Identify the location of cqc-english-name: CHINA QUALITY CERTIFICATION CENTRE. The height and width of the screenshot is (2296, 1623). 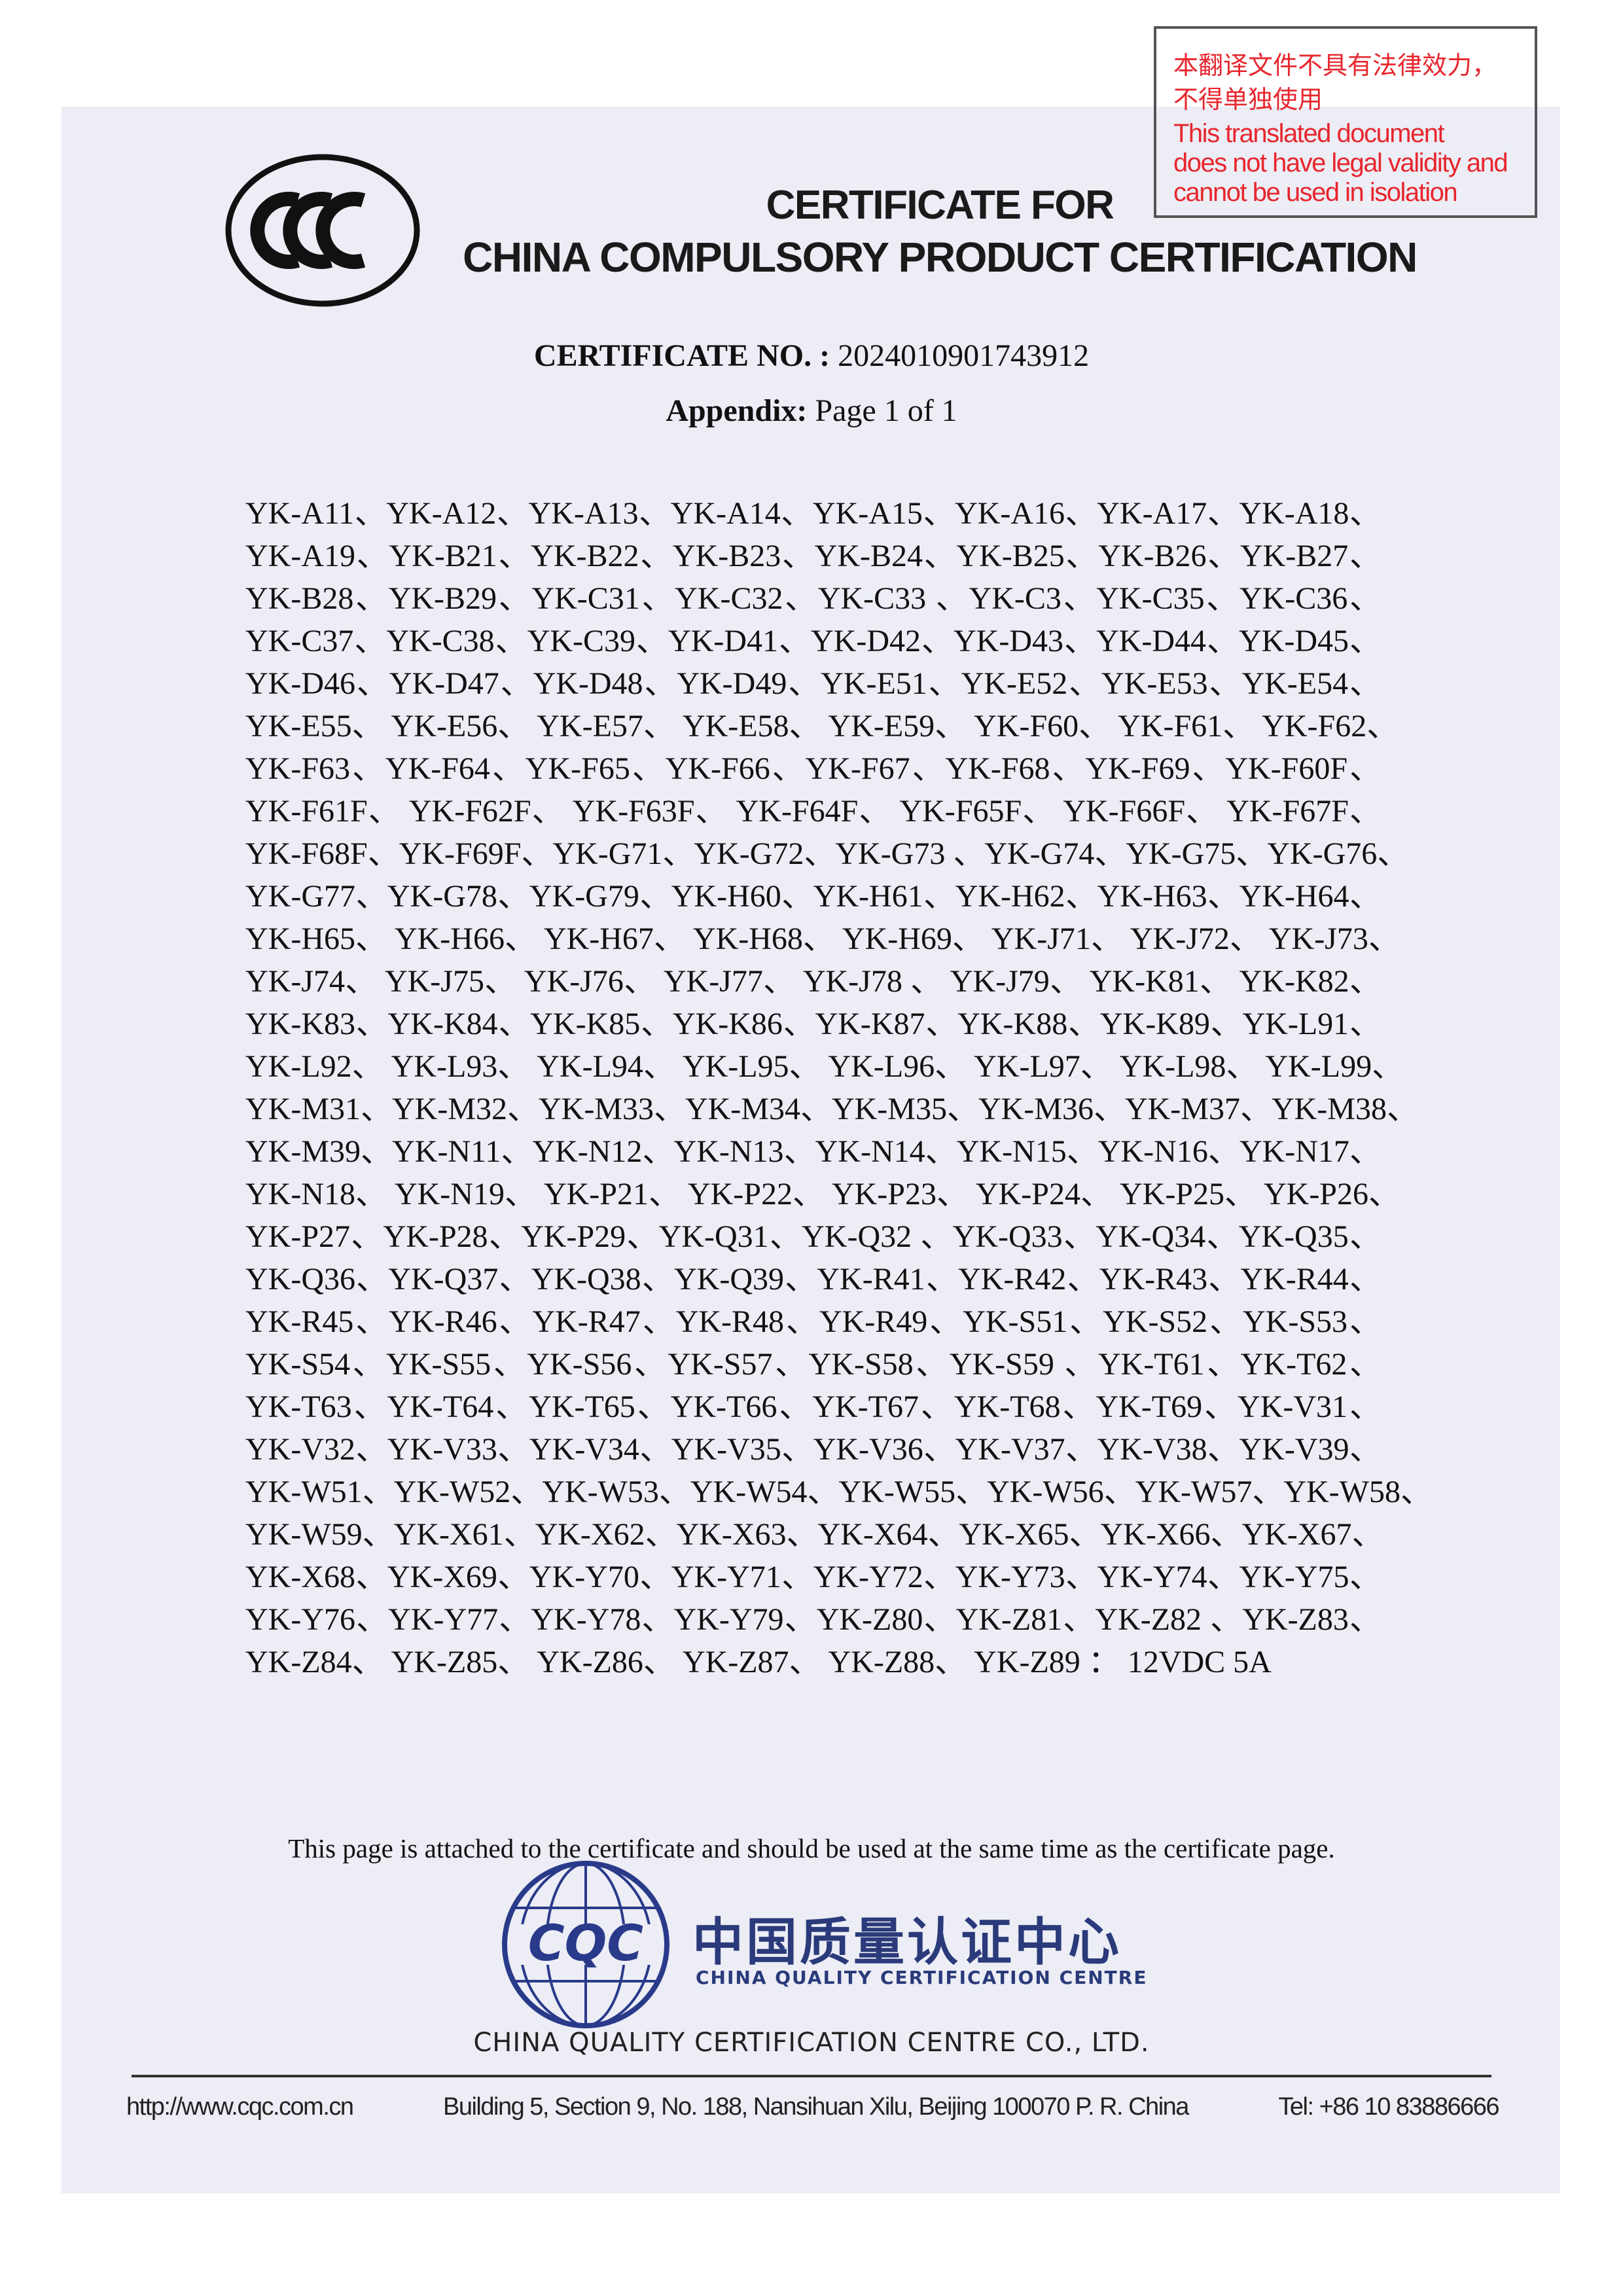
(922, 1977).